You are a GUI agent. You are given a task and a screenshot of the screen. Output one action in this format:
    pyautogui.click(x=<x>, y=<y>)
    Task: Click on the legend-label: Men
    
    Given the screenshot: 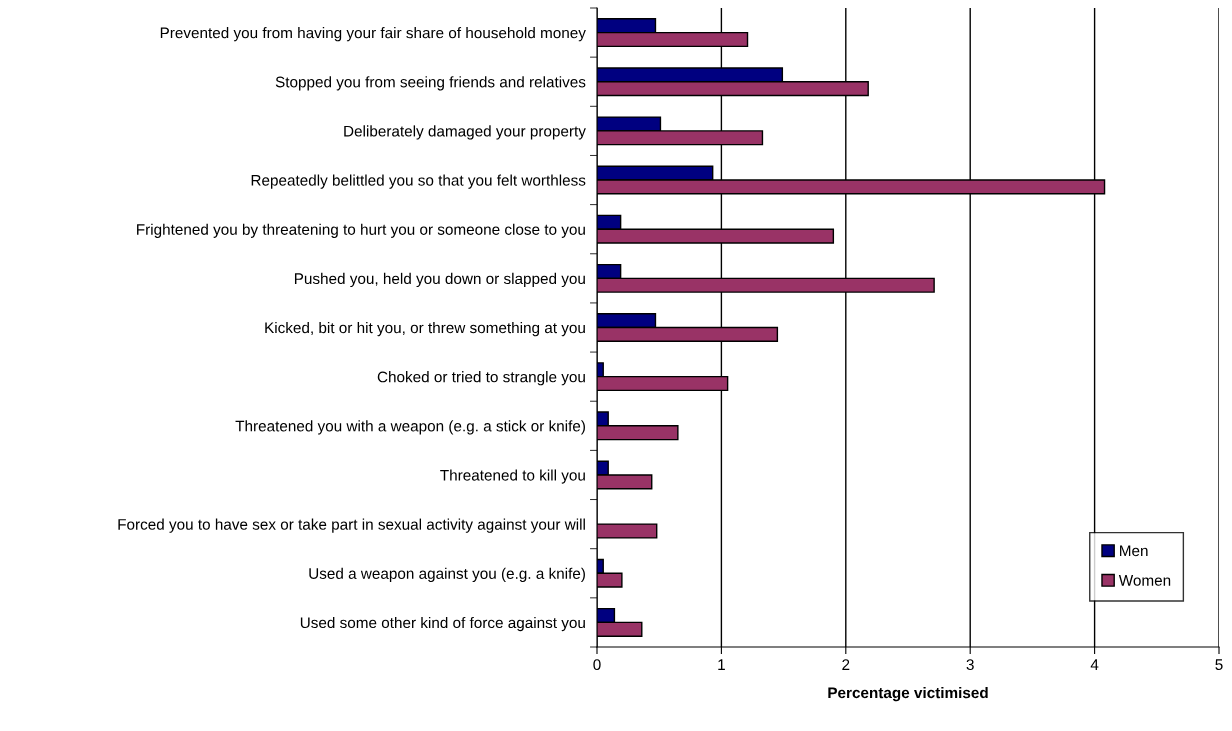 What is the action you would take?
    pyautogui.click(x=1134, y=551)
    